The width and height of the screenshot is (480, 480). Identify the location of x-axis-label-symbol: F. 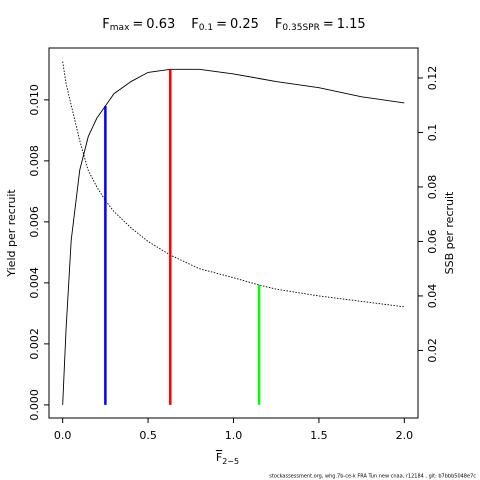
(219, 457).